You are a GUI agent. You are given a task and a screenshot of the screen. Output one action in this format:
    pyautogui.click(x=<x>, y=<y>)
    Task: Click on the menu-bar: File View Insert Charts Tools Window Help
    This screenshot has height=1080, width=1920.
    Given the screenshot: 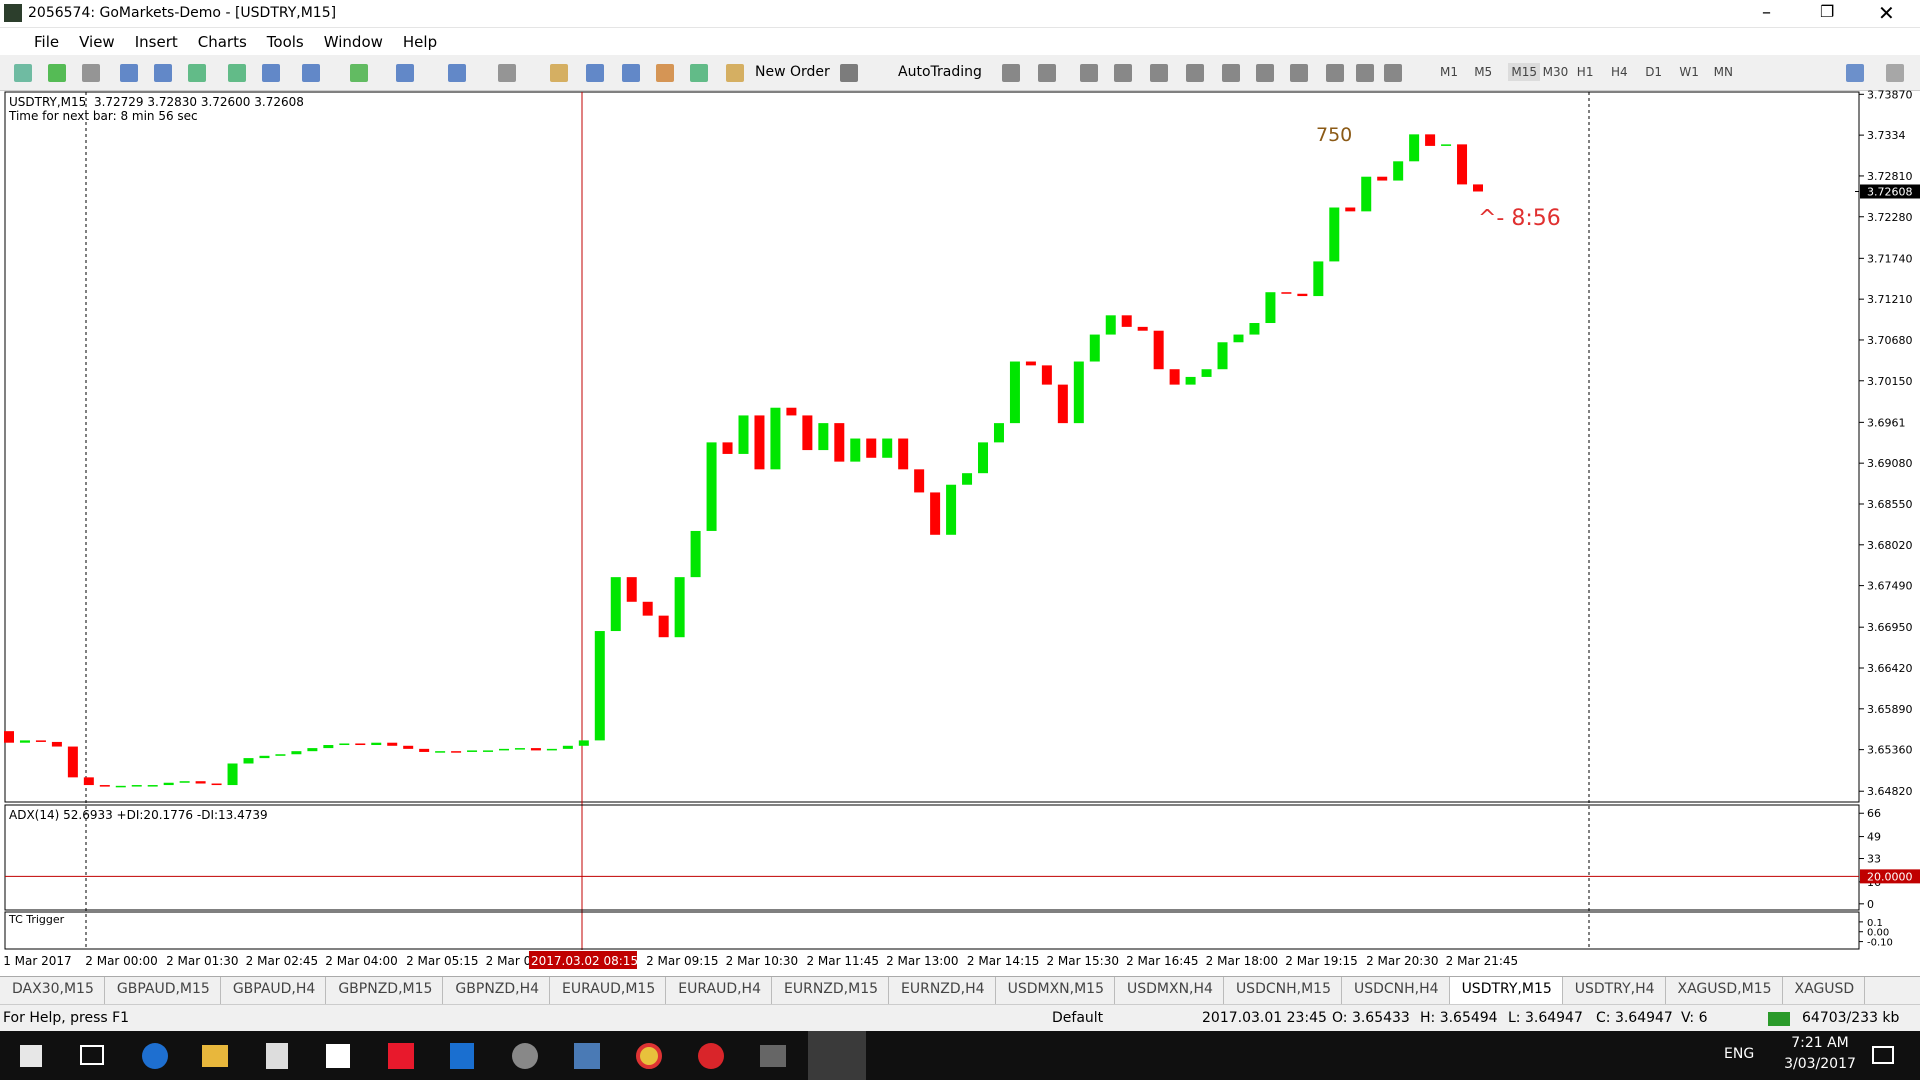 What is the action you would take?
    pyautogui.click(x=960, y=41)
    